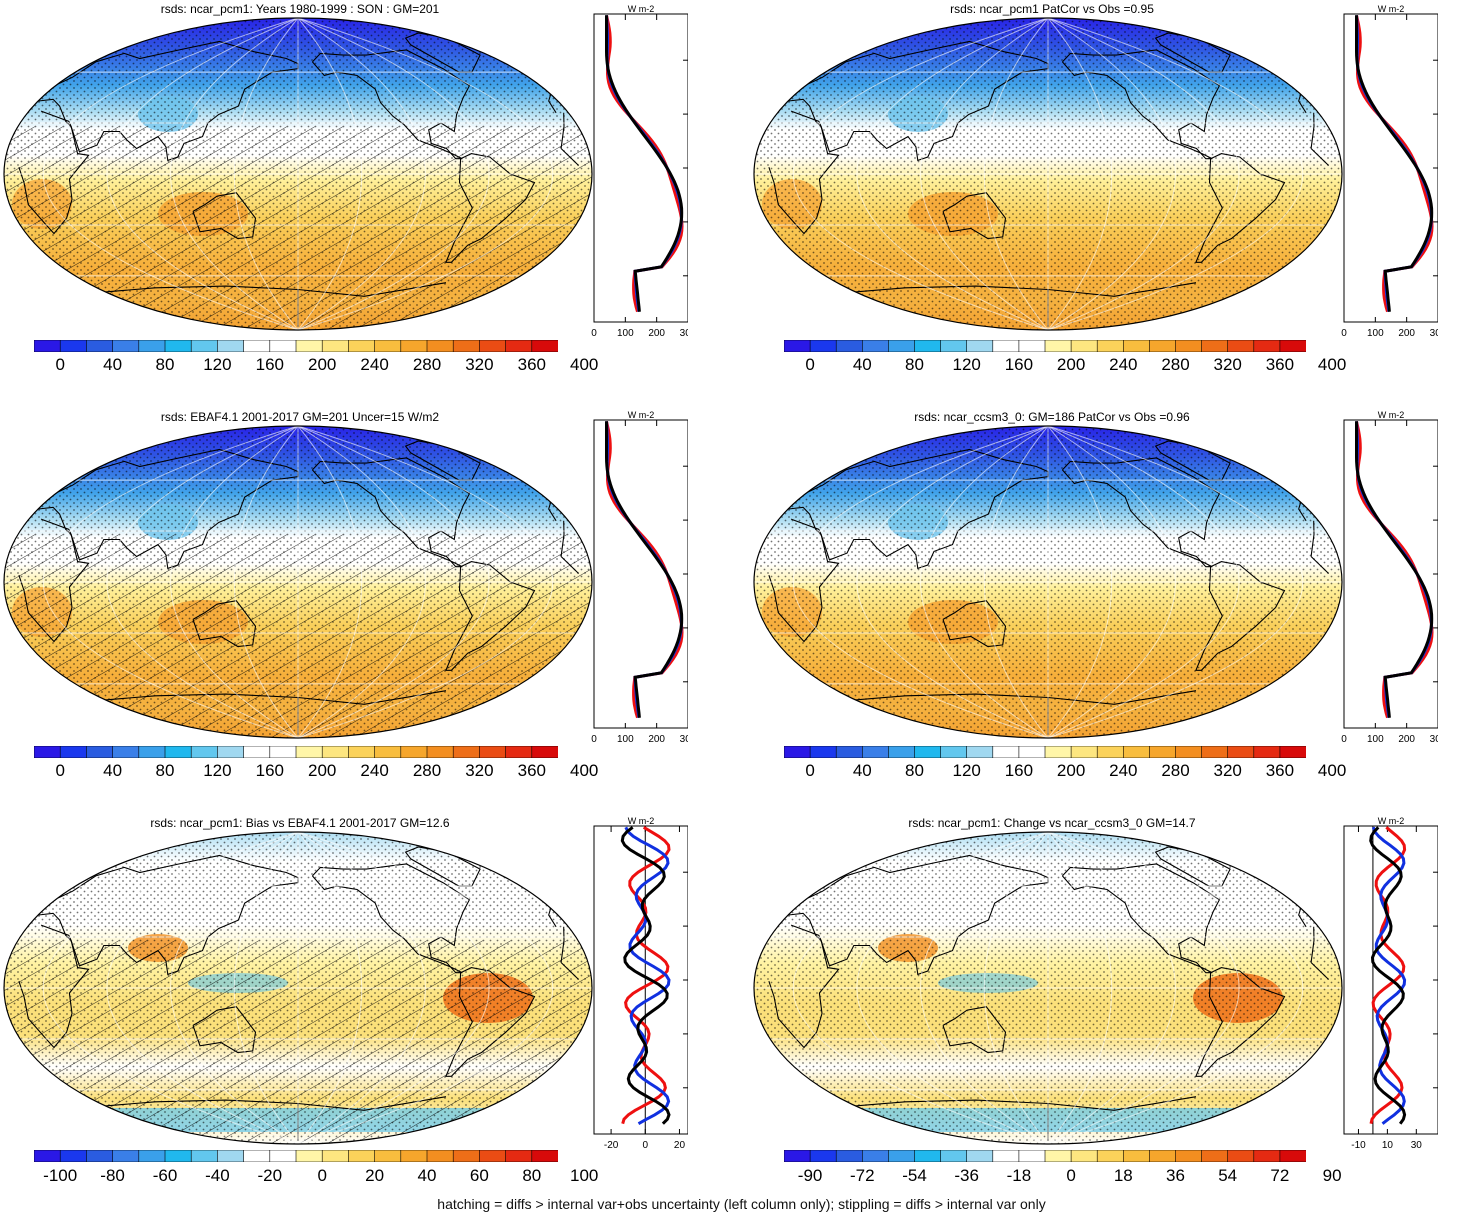  Describe the element at coordinates (1063, 1176) in the screenshot. I see `colorbar-labels: -90 -72 -54 -36 -18 0 18 36 54 72 90` at that location.